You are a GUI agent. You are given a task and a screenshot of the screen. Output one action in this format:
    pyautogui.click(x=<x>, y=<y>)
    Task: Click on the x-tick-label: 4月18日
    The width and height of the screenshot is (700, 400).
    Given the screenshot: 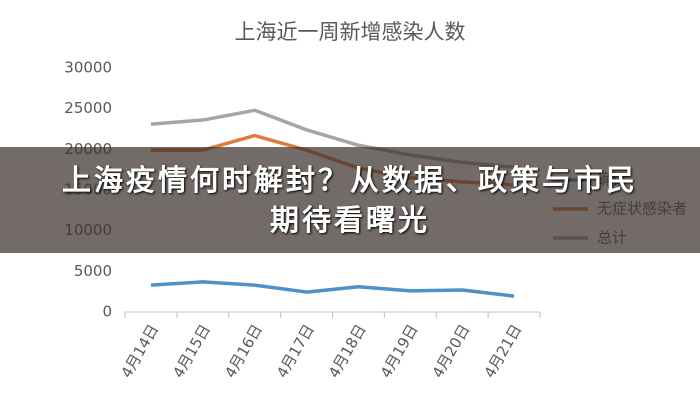 What is the action you would take?
    pyautogui.click(x=347, y=351)
    